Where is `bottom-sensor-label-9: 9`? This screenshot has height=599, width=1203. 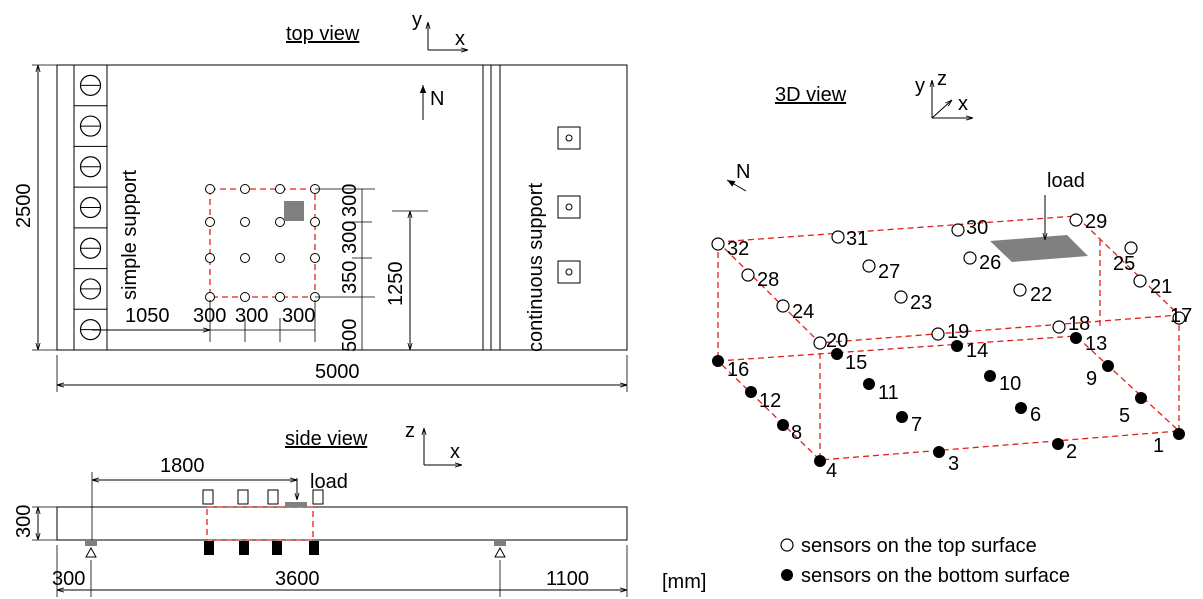
bottom-sensor-label-9: 9 is located at coordinates (1091, 379).